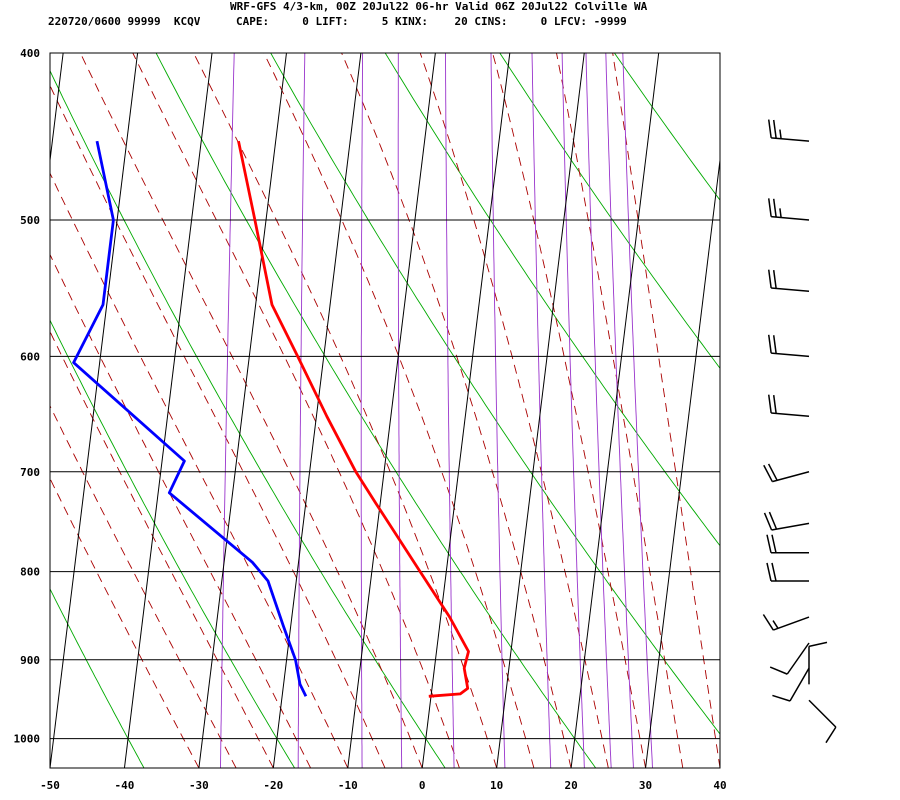  What do you see at coordinates (125, 785) in the screenshot?
I see `x-tick-label: -40` at bounding box center [125, 785].